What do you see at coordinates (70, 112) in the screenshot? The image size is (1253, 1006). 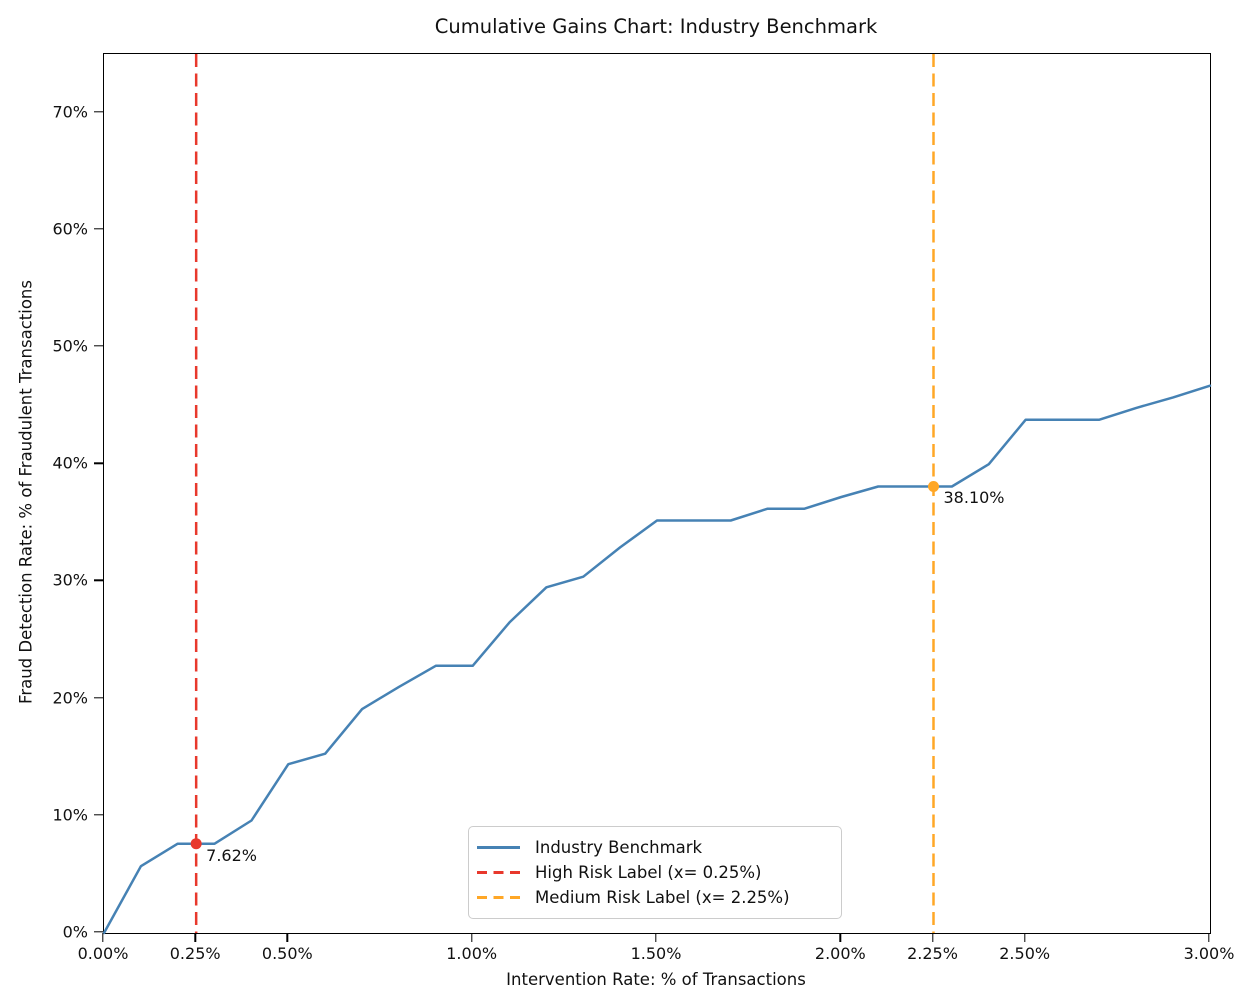 I see `y-tick-label: 70%` at bounding box center [70, 112].